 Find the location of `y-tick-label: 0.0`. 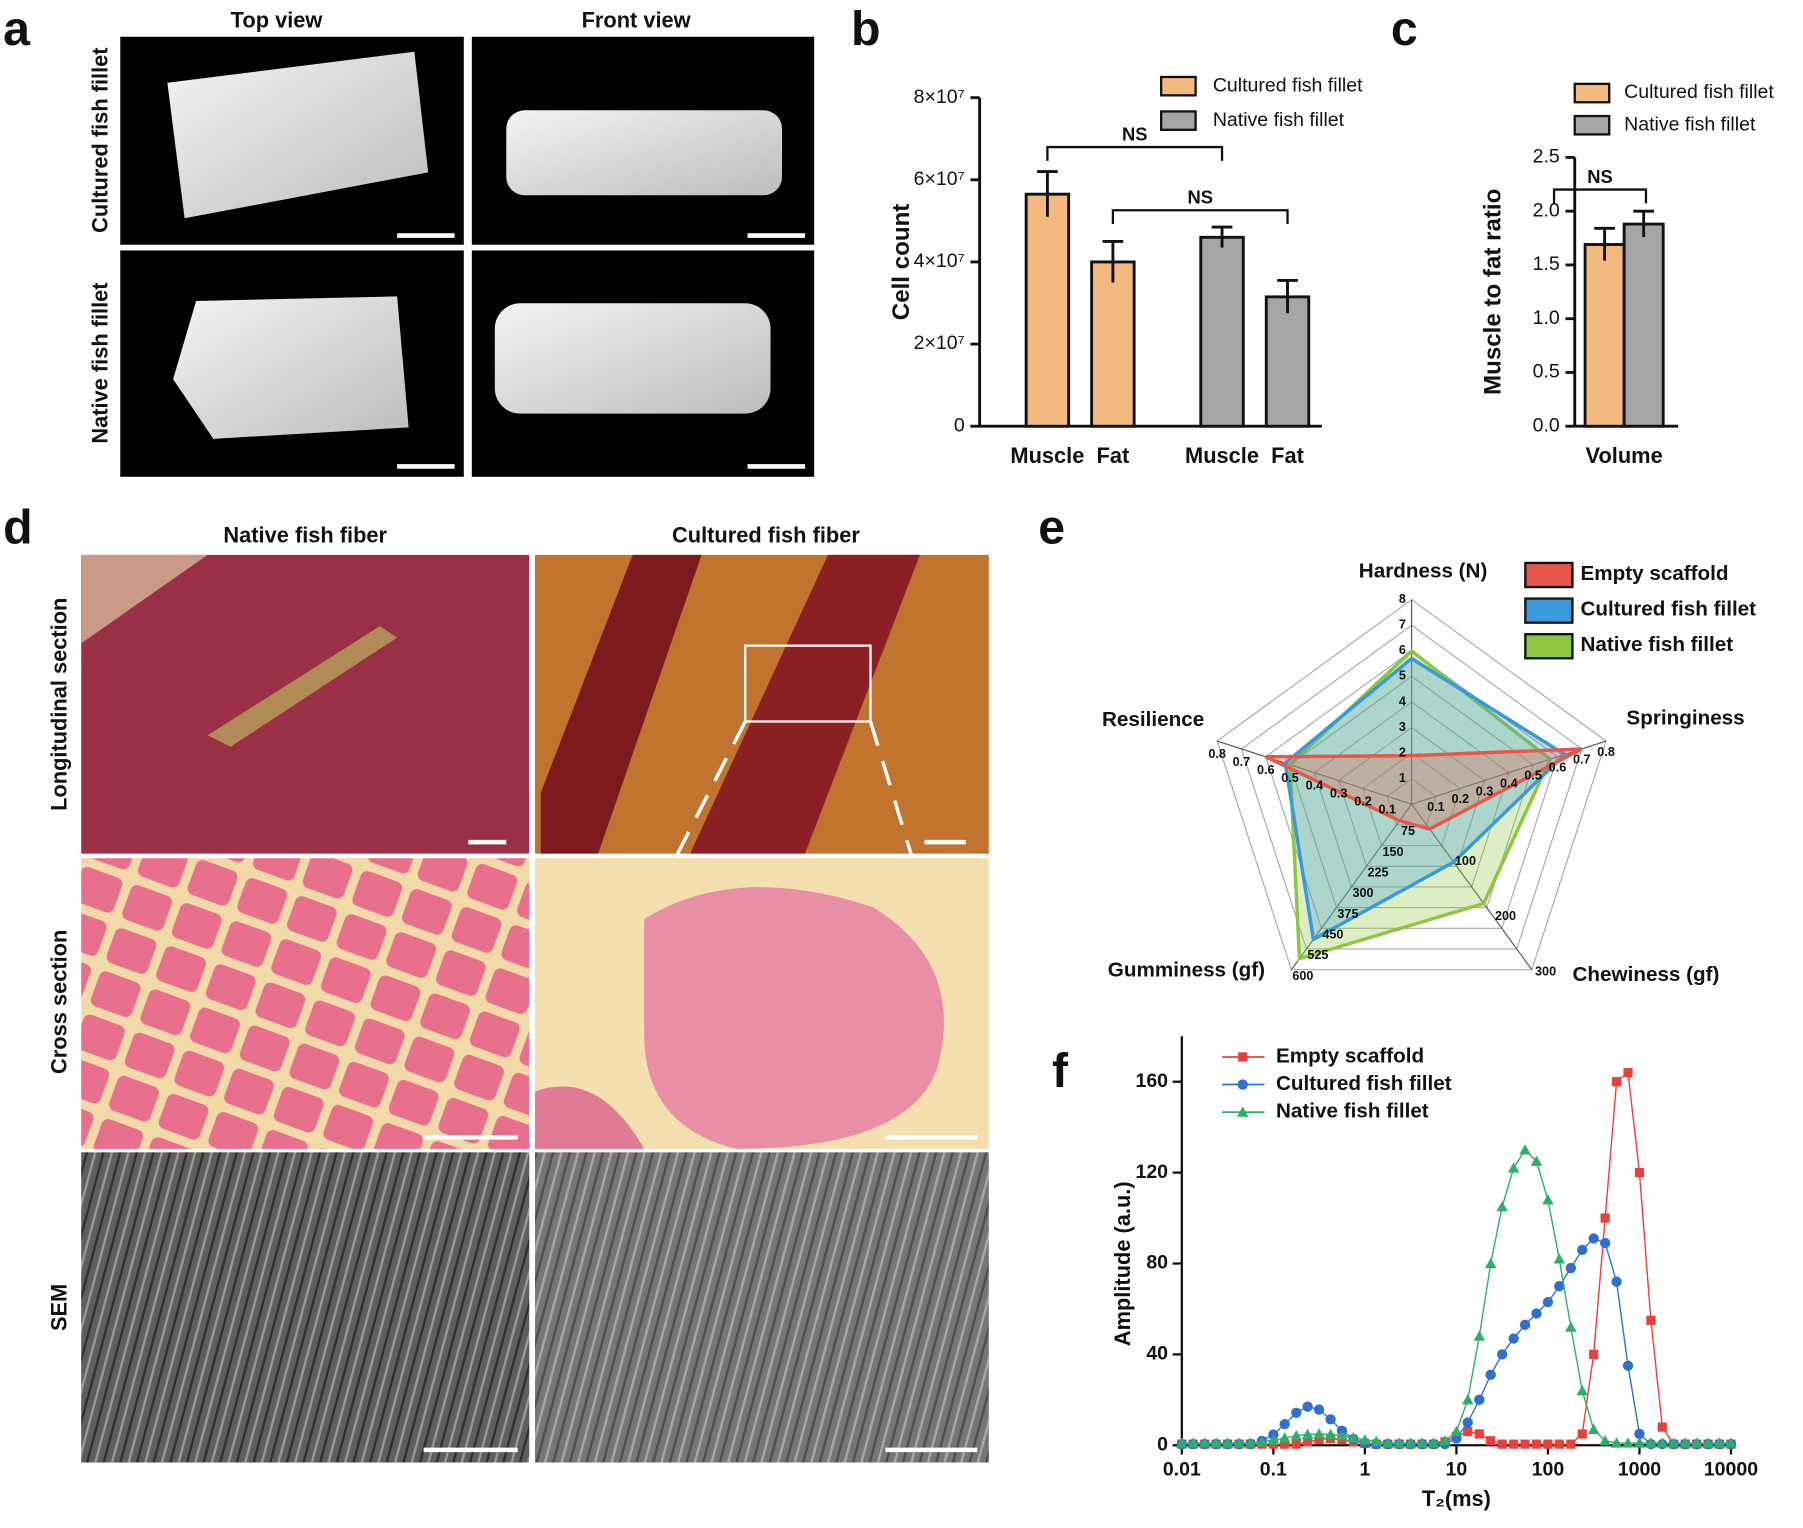

y-tick-label: 0.0 is located at coordinates (1546, 425).